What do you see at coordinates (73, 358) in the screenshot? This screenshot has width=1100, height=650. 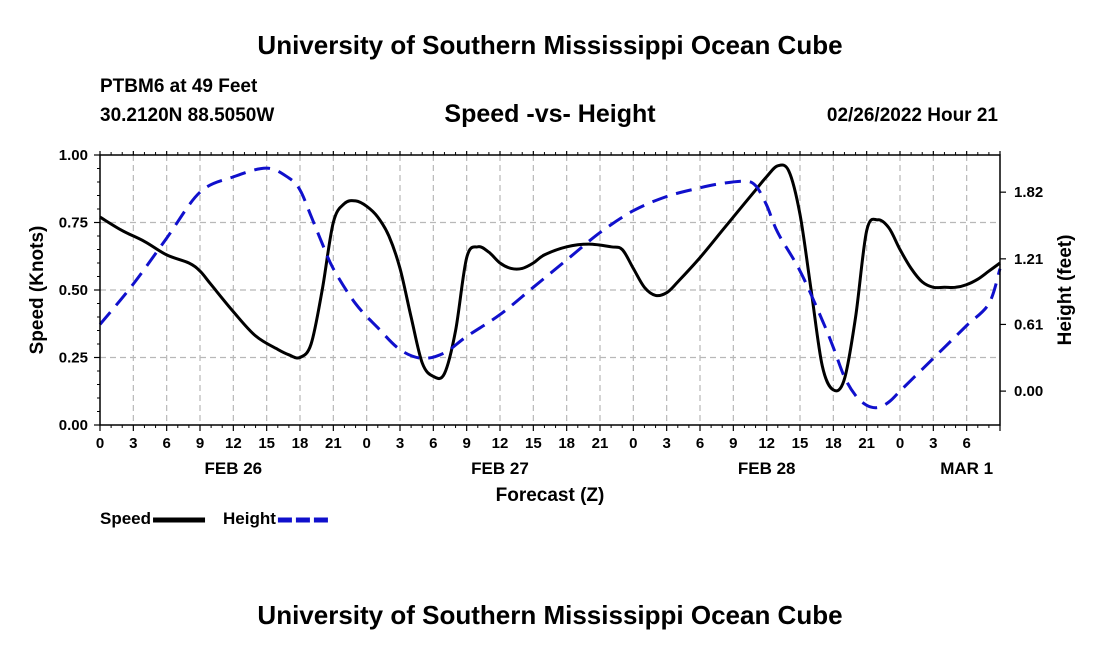 I see `y-tick-label: 0.25` at bounding box center [73, 358].